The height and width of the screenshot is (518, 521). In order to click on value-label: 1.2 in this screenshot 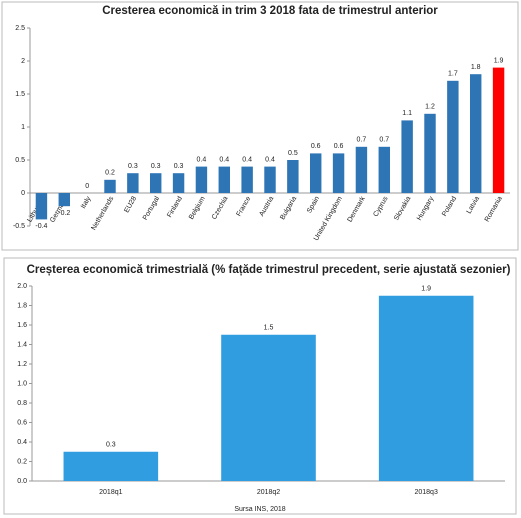, I will do `click(430, 107)`.